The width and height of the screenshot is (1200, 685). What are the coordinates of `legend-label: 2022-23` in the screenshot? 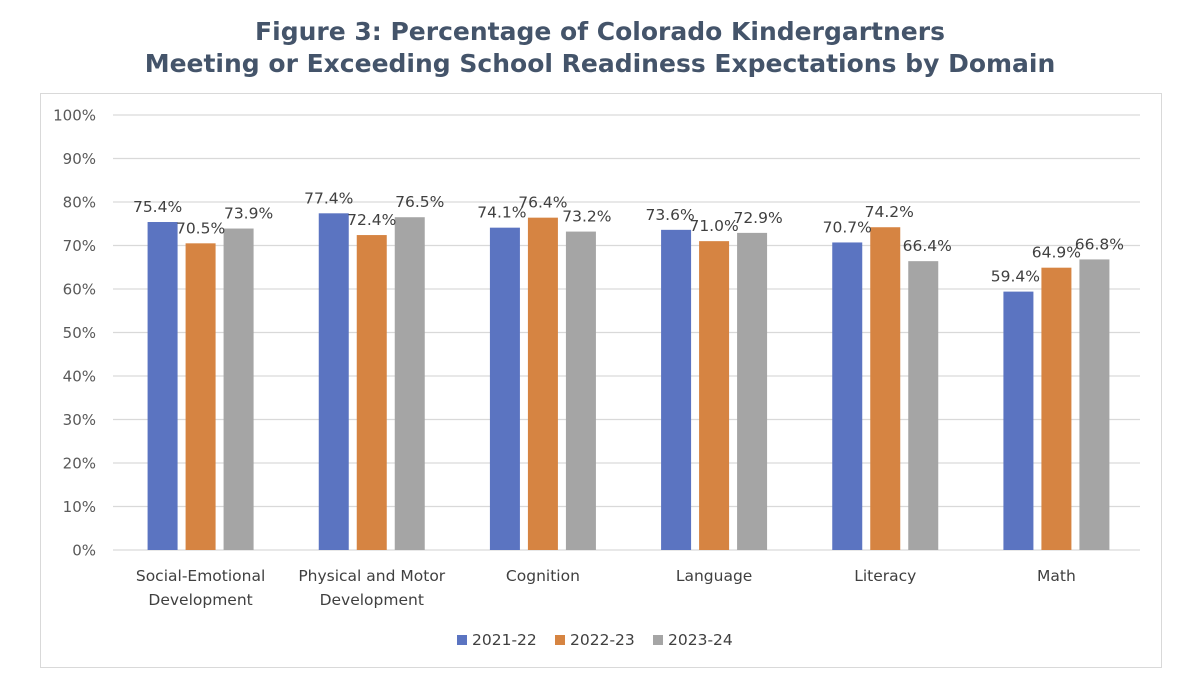 It's located at (602, 640).